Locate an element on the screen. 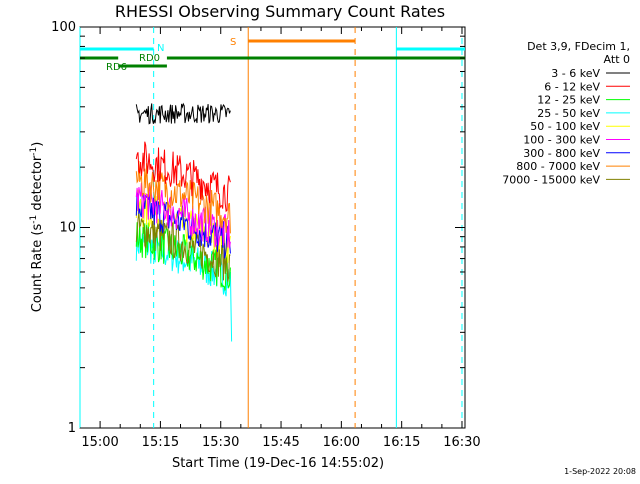 The width and height of the screenshot is (640, 484). rd6-label: RD6 is located at coordinates (116, 67).